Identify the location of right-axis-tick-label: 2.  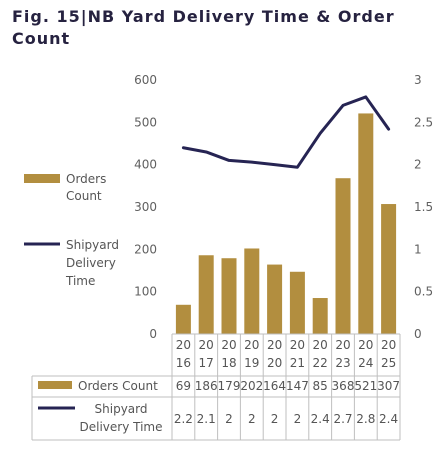
(418, 165).